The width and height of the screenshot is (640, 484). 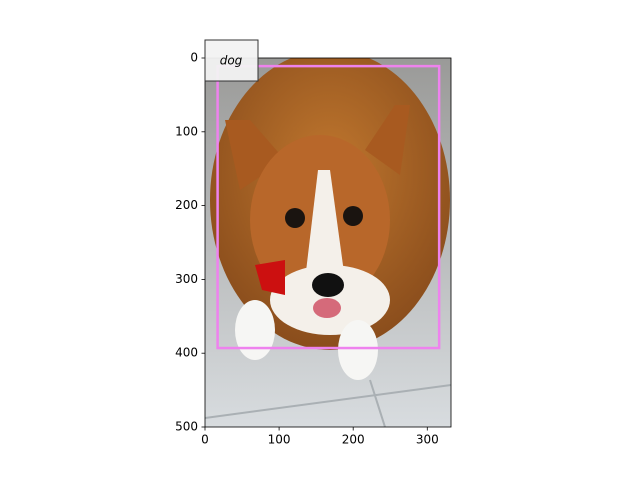 What do you see at coordinates (186, 353) in the screenshot?
I see `y-tick-label: 400` at bounding box center [186, 353].